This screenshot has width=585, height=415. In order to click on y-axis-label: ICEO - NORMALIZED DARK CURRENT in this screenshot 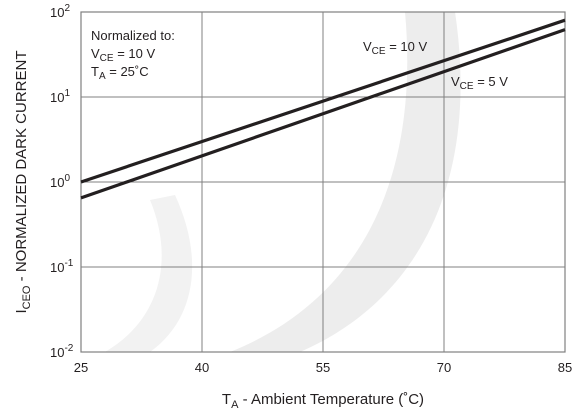, I will do `click(23, 181)`.